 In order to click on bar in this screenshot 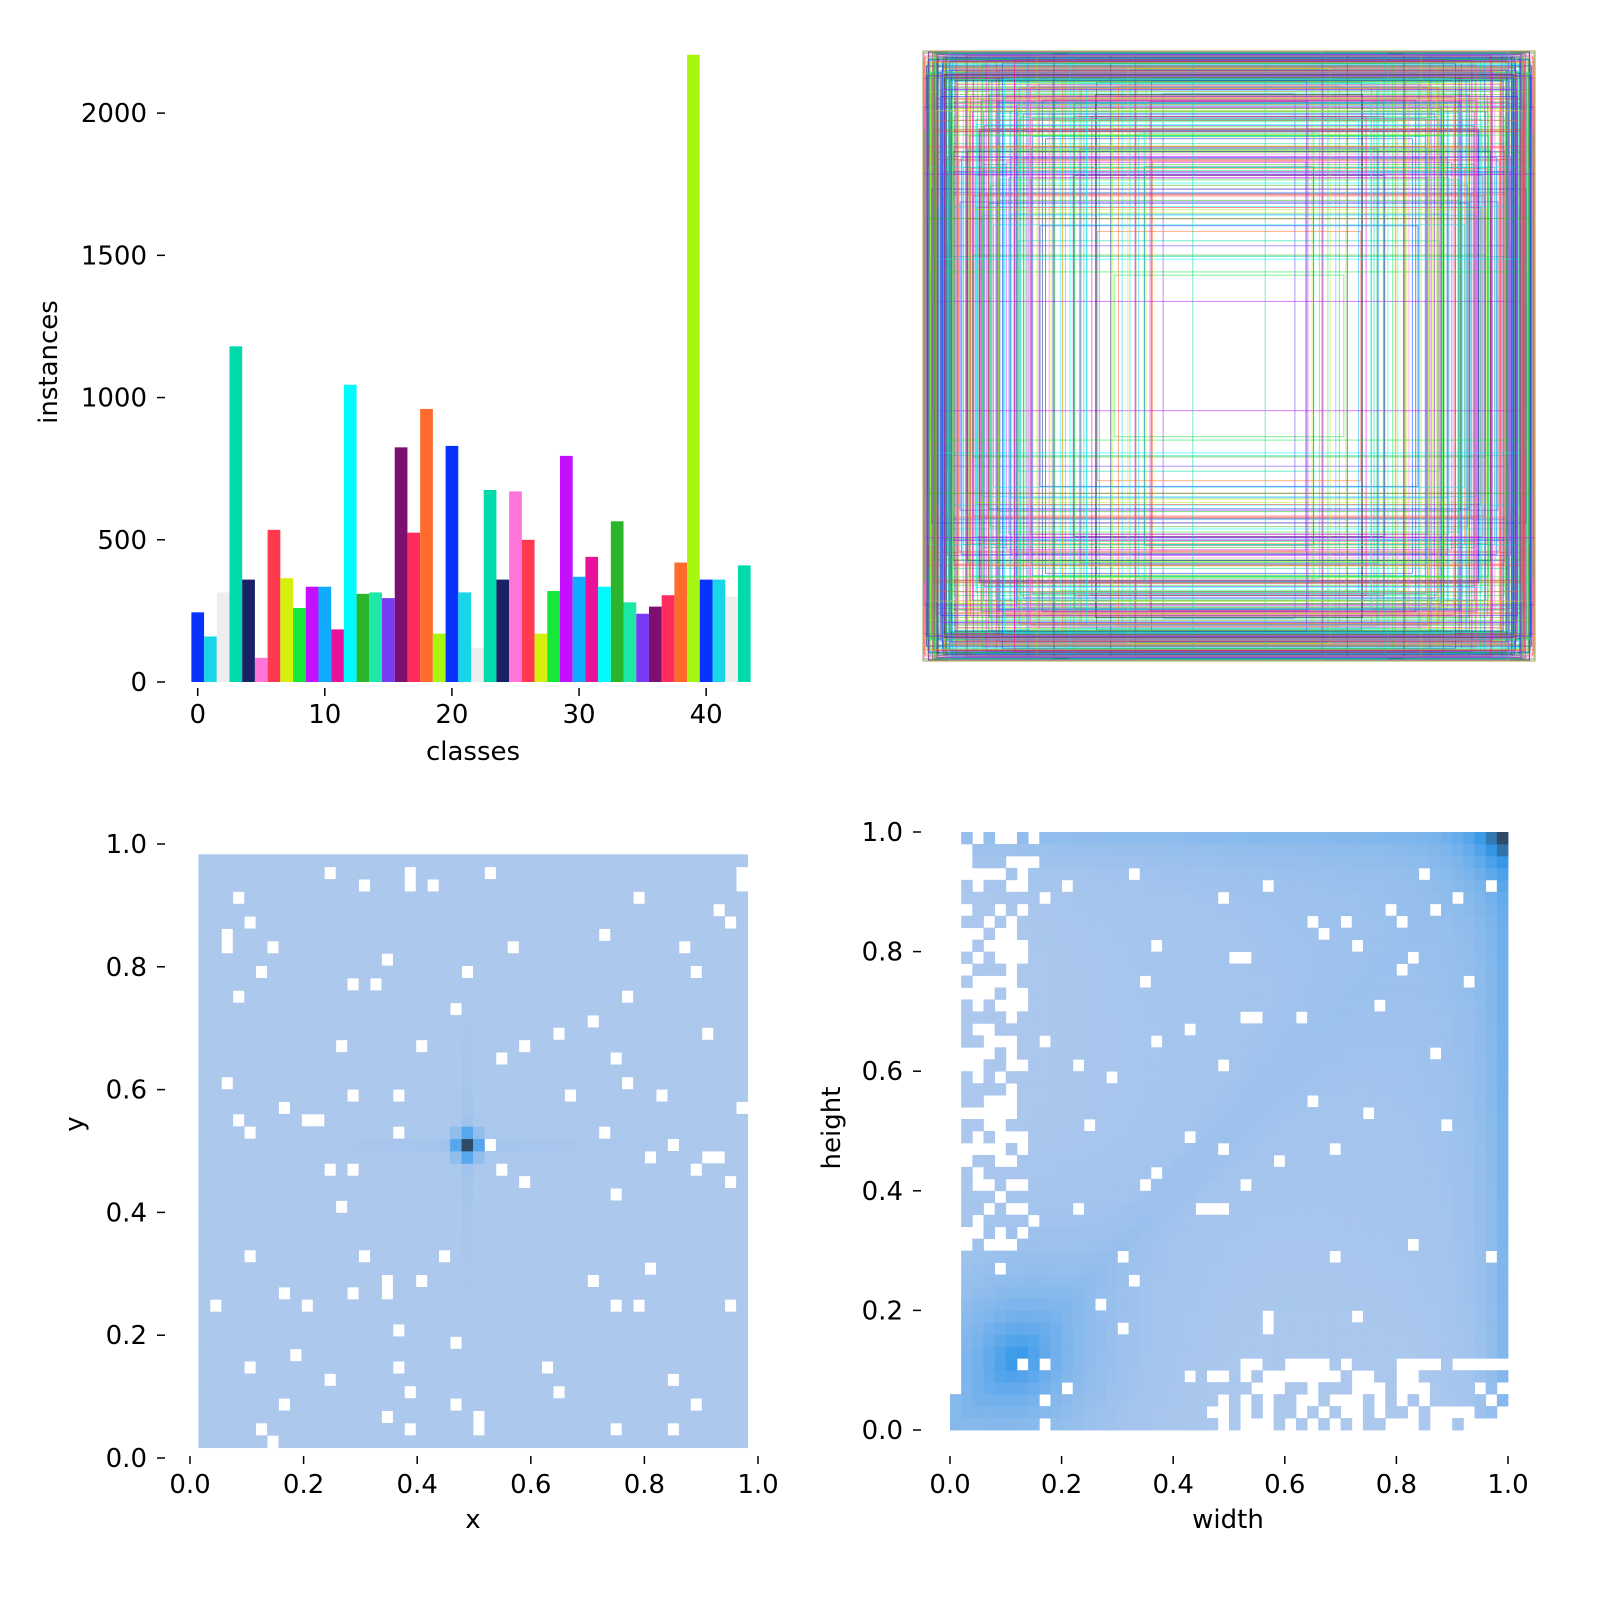, I will do `click(592, 619)`.